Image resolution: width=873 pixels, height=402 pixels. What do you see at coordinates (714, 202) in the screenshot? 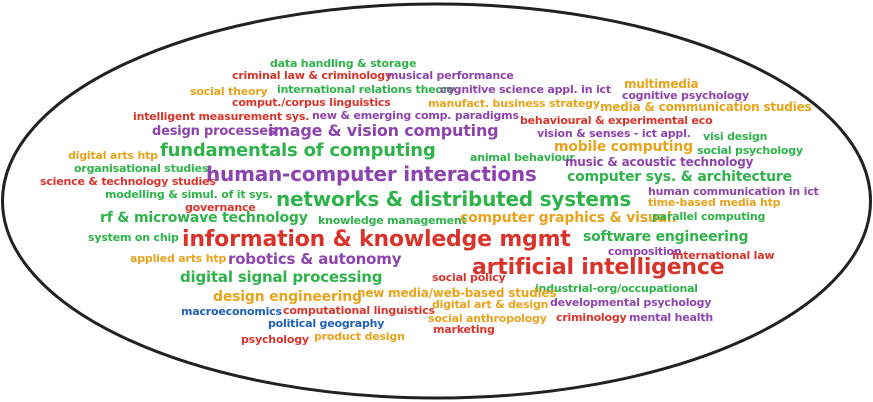
I see `word-time-based-media-htp: time-based media htp` at bounding box center [714, 202].